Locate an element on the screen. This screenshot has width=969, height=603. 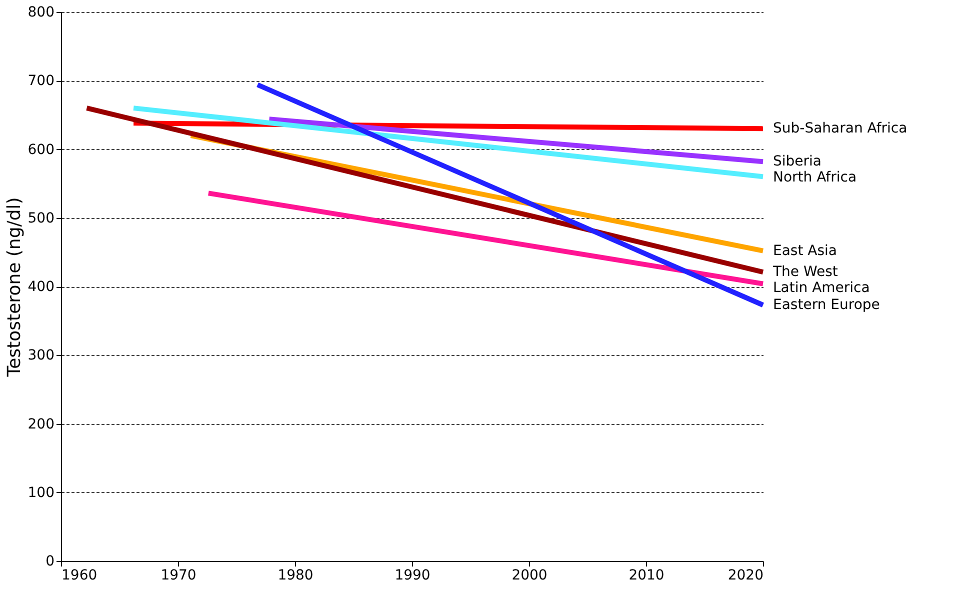
y-tick-label: 200 is located at coordinates (41, 424).